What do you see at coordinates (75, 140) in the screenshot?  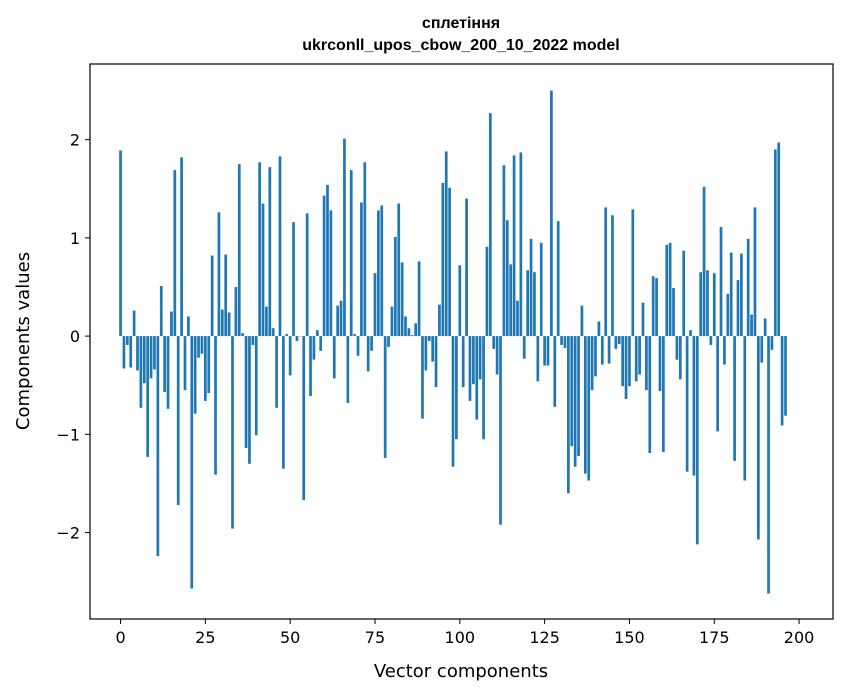 I see `y-tick-label: 2` at bounding box center [75, 140].